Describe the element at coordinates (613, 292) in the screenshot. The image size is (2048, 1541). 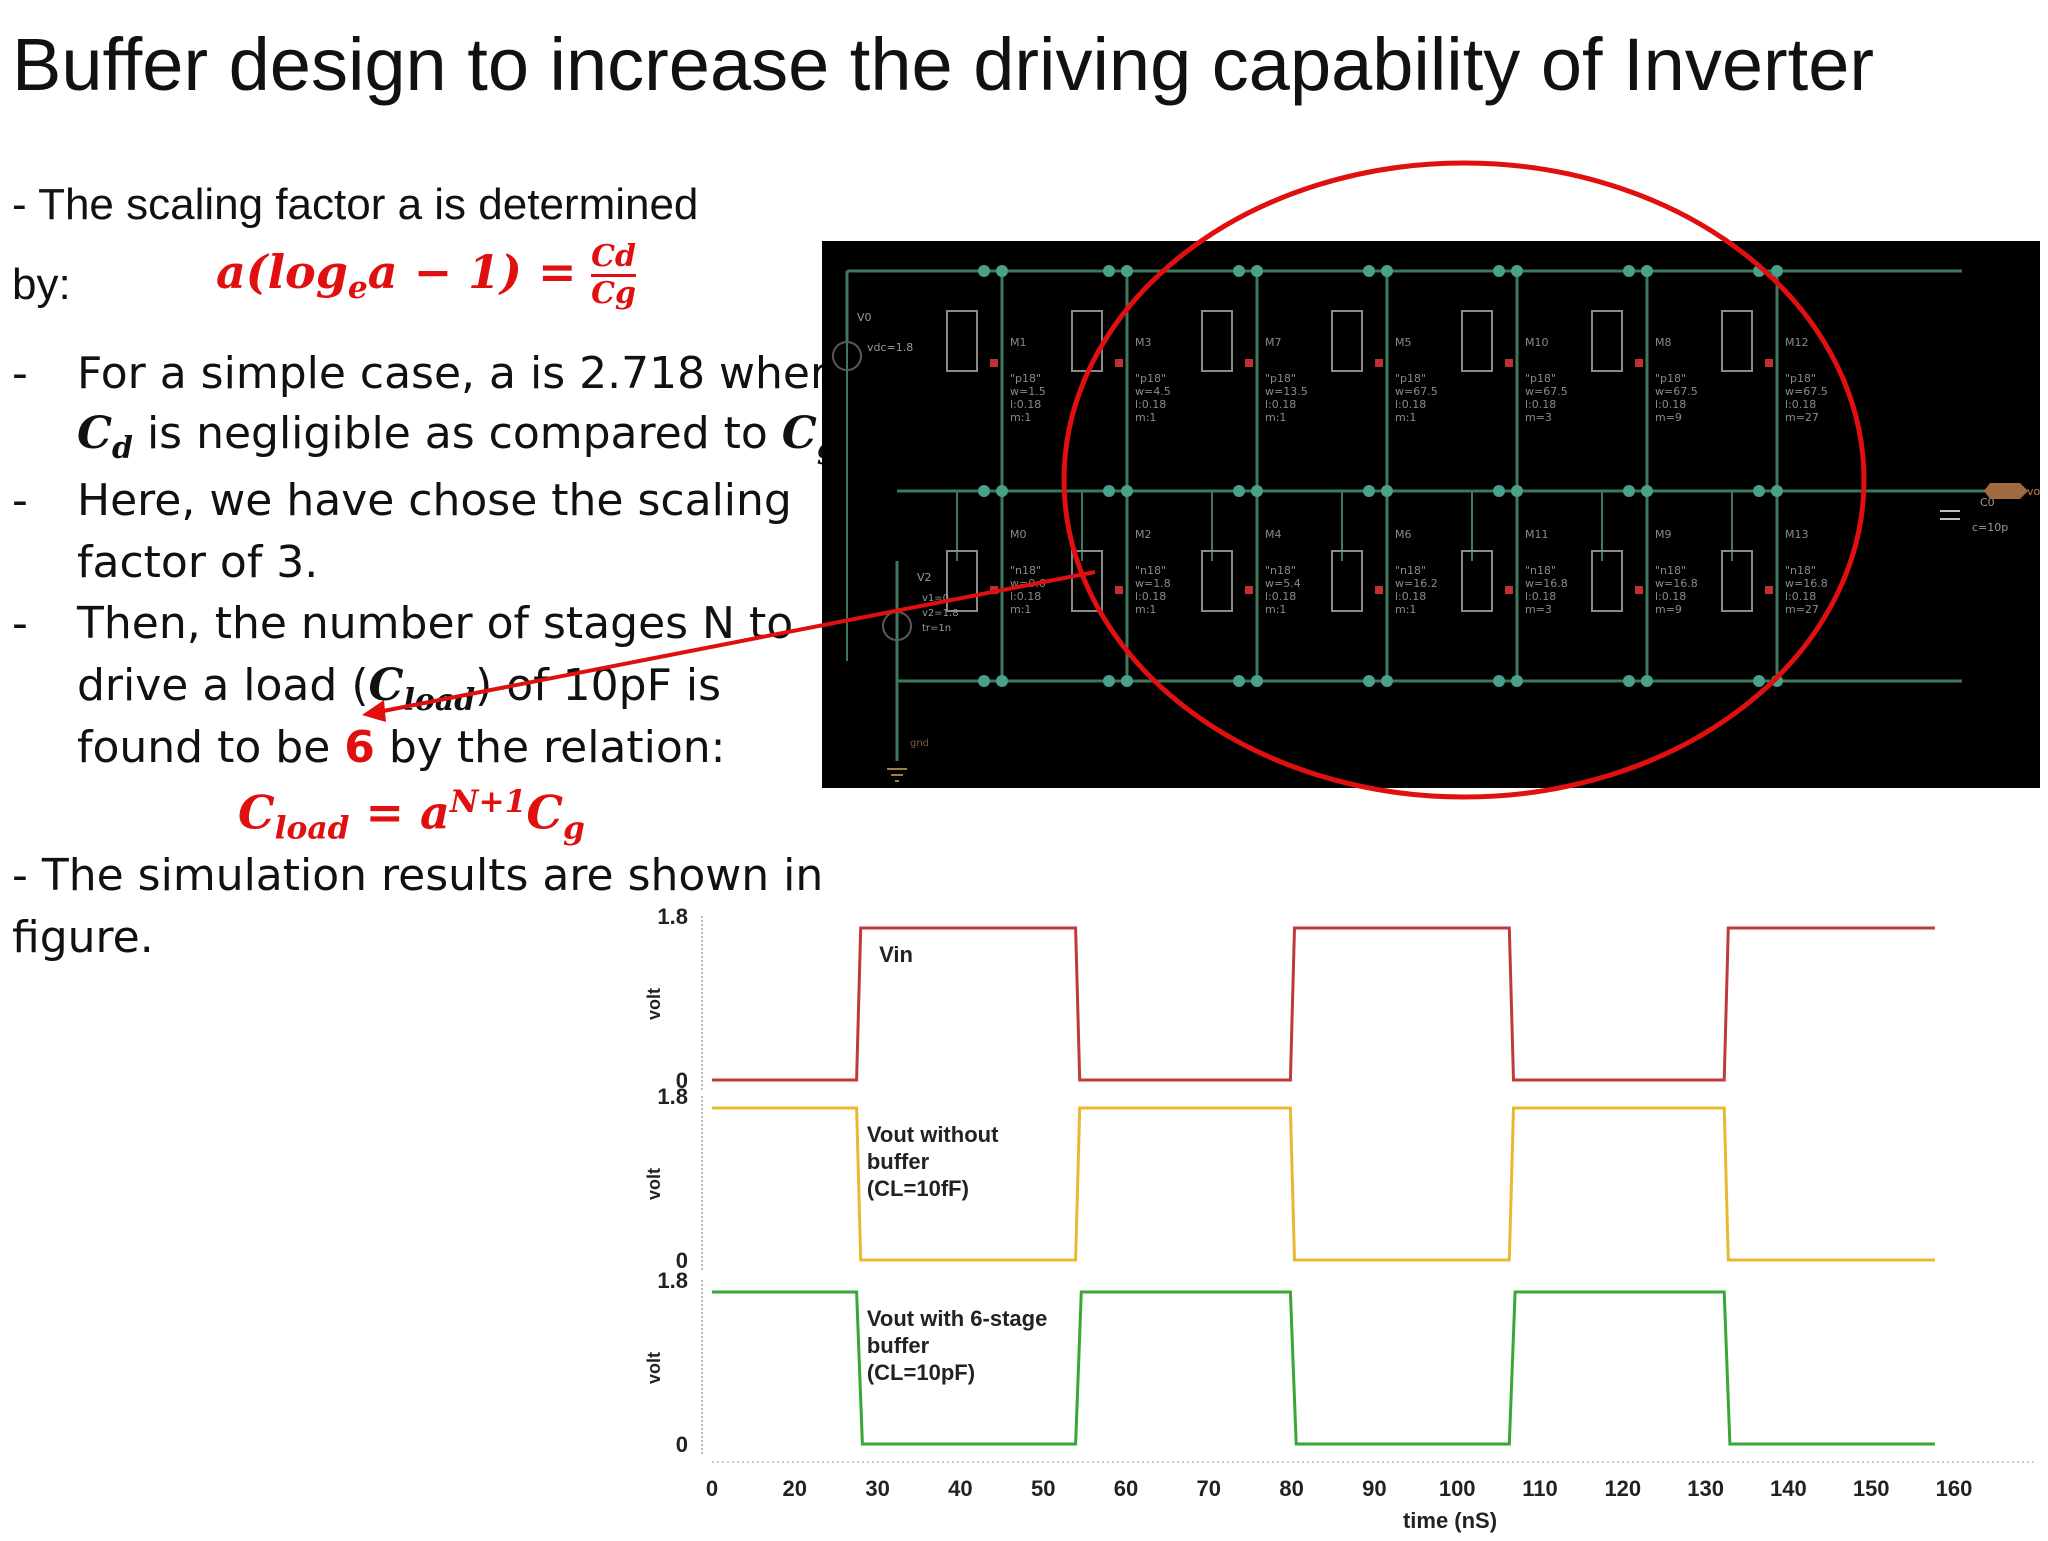
I see `eq1-denominator: Cg` at that location.